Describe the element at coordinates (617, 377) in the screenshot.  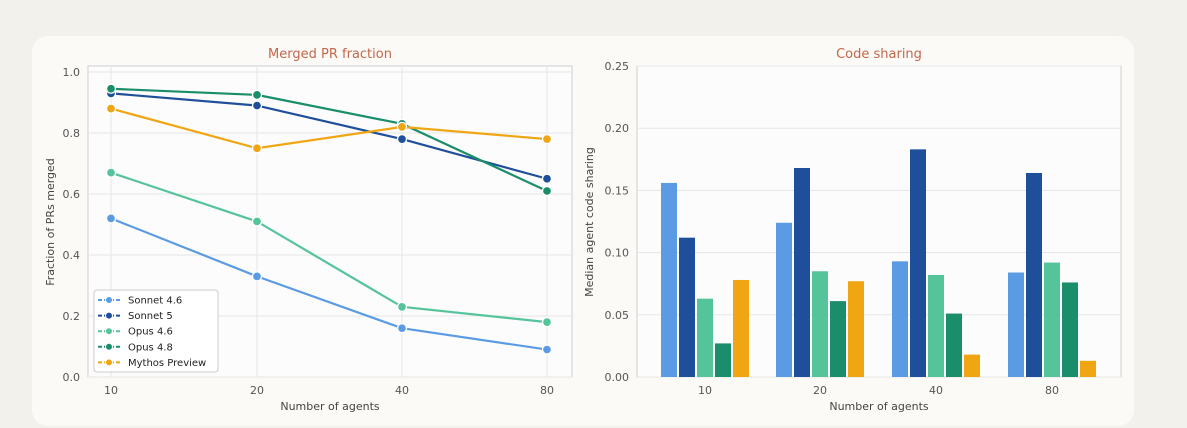
I see `y-tick-label: 0.00` at that location.